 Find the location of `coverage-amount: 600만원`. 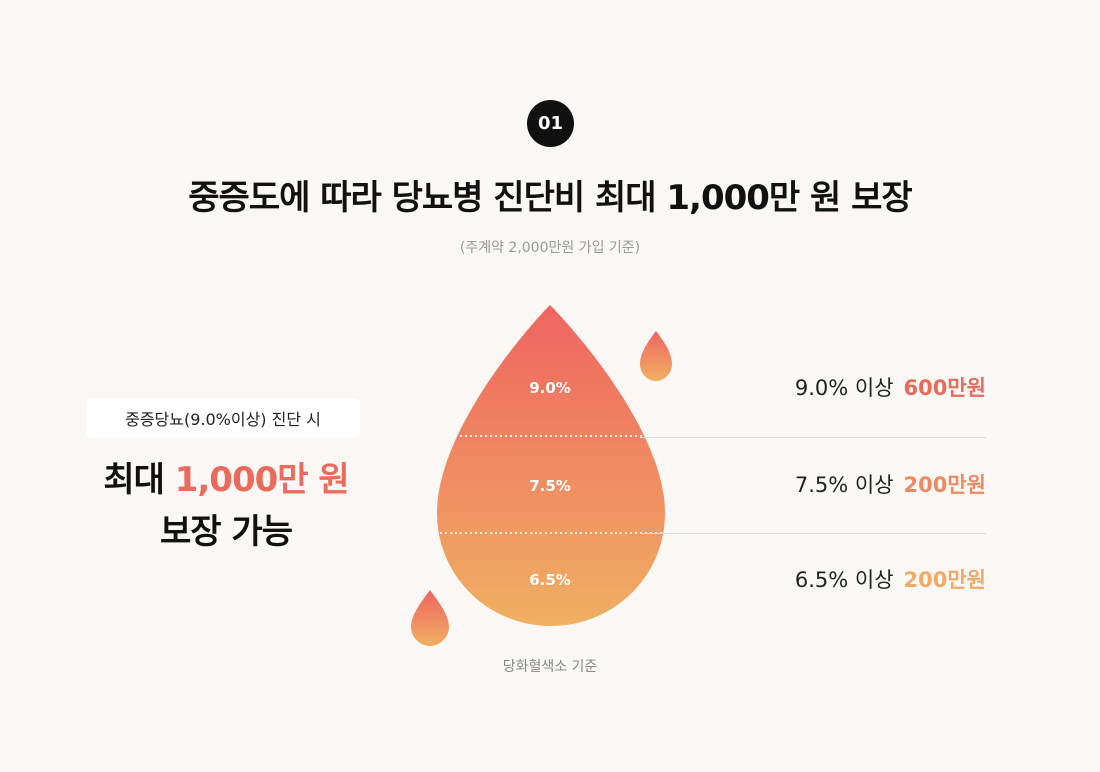

coverage-amount: 600만원 is located at coordinates (944, 388).